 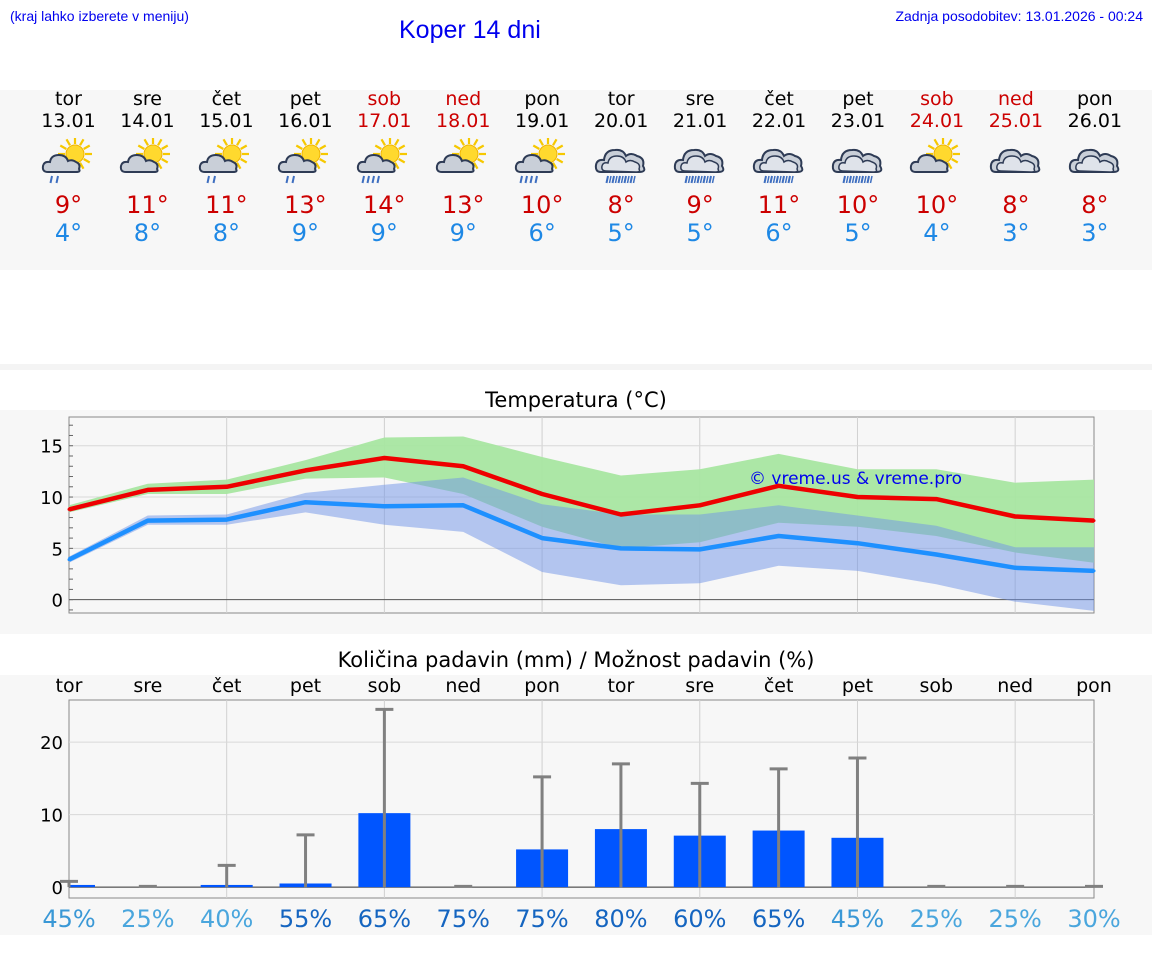 I want to click on day-date: 19.01, so click(x=542, y=121).